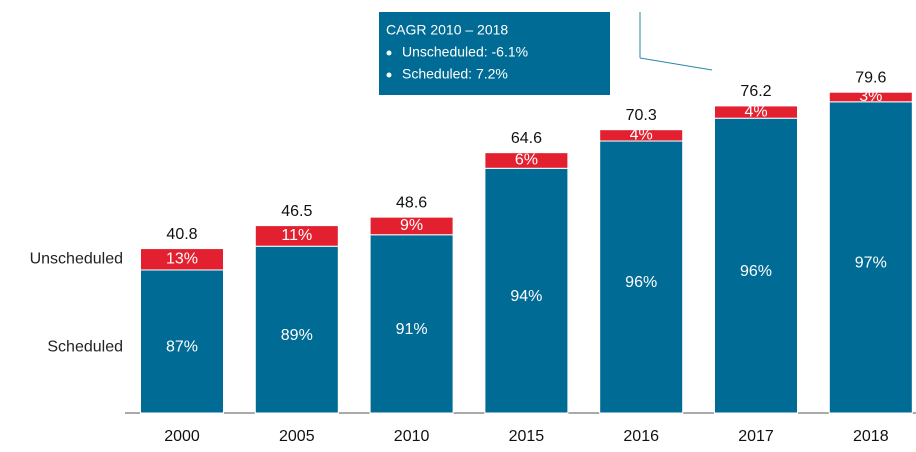  I want to click on total-label: 48.6, so click(411, 202).